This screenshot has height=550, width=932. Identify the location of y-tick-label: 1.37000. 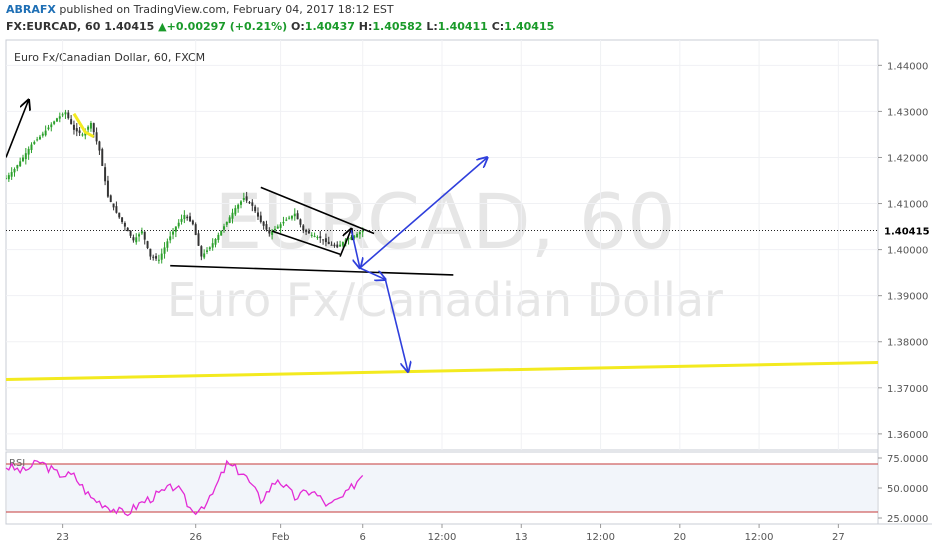
(907, 389).